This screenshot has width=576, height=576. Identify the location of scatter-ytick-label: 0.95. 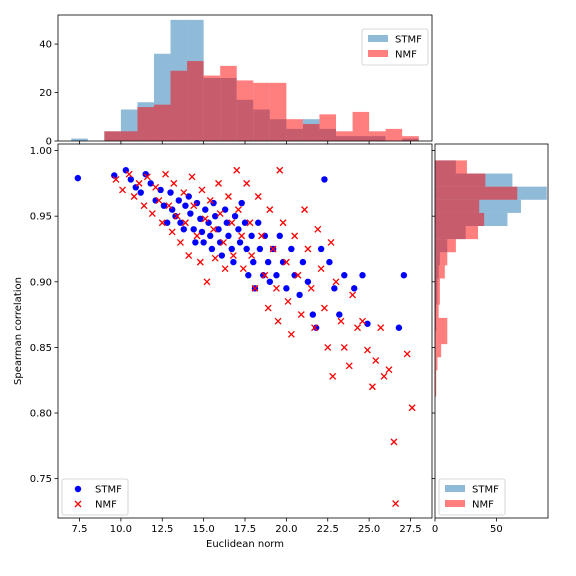
(41, 217).